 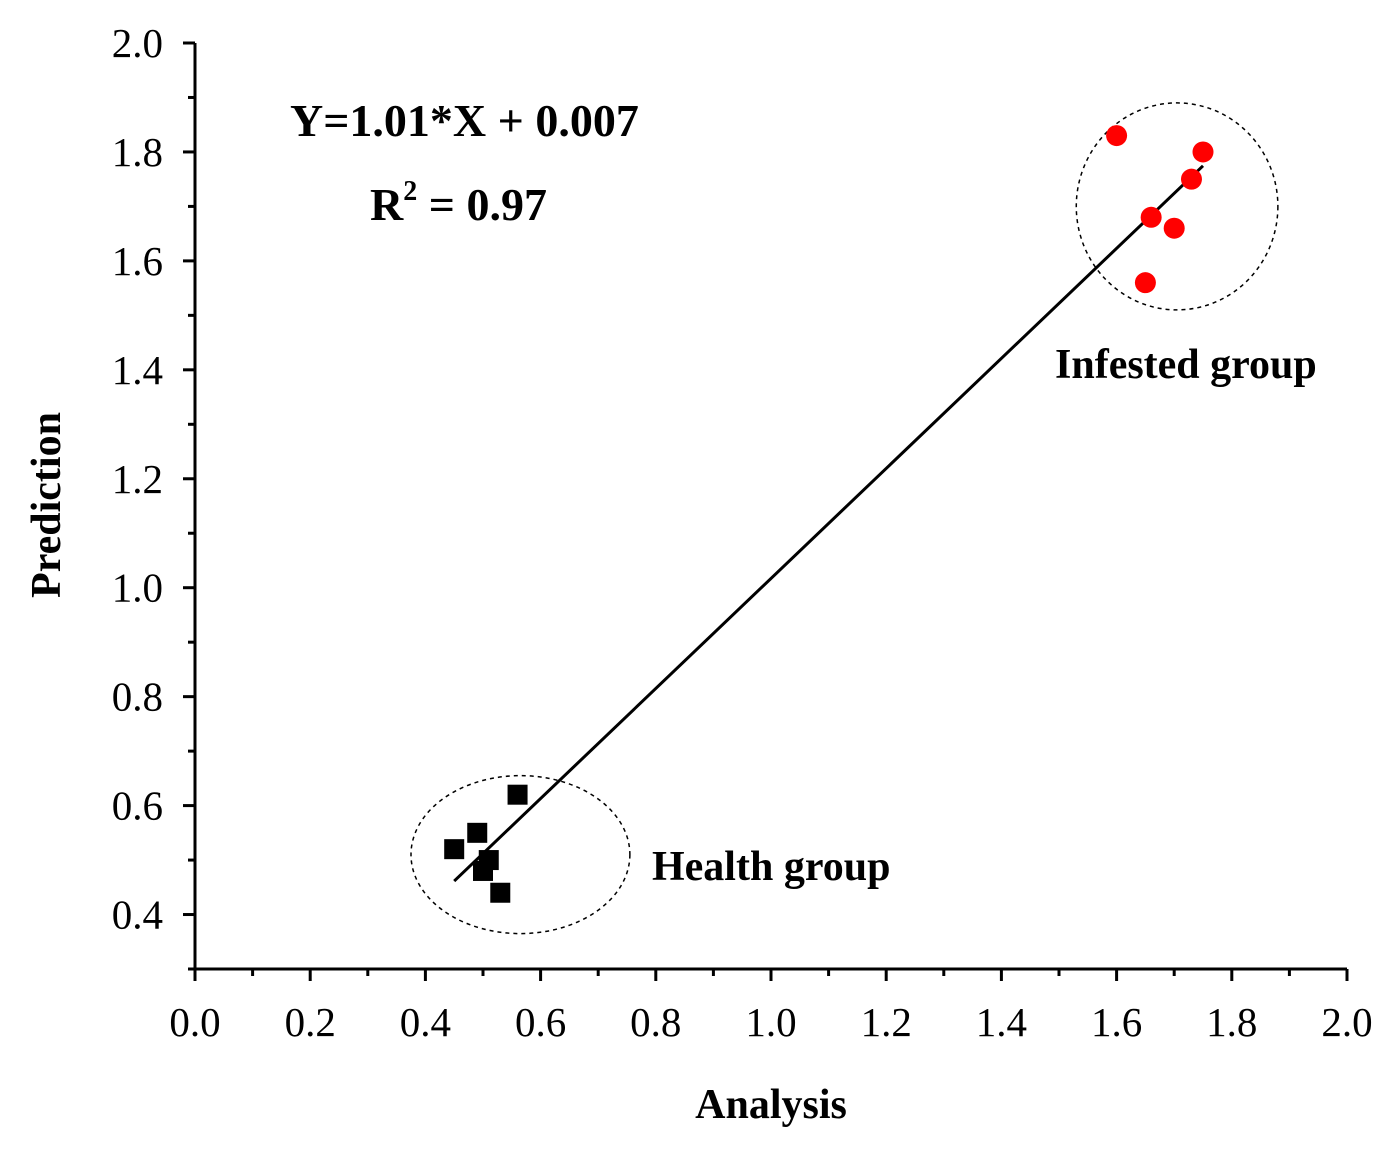 What do you see at coordinates (194, 1022) in the screenshot?
I see `x-tick-label: 0.0` at bounding box center [194, 1022].